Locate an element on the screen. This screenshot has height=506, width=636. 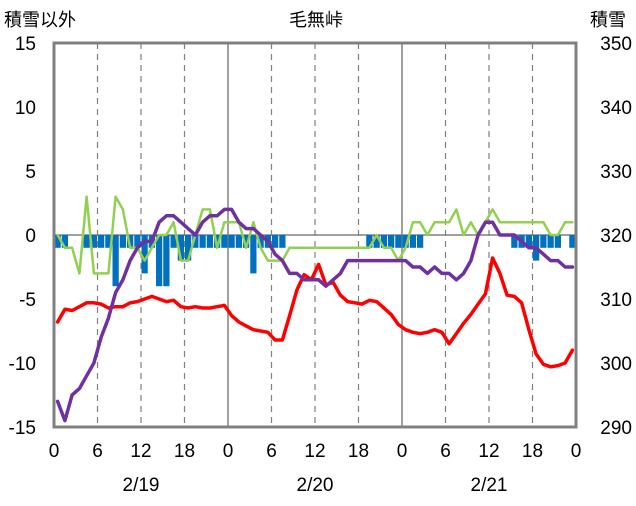
y-right-tick-label: 290 is located at coordinates (616, 428).